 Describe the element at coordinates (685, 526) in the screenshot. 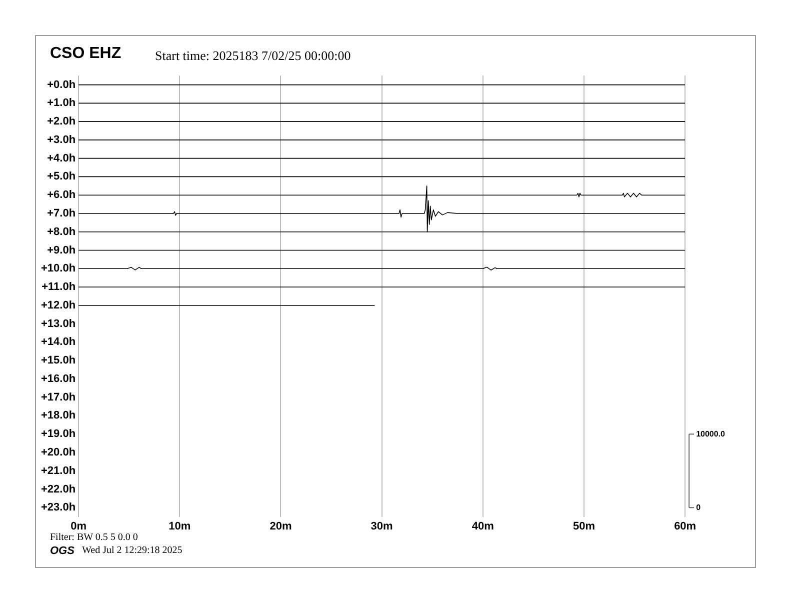

I see `x-tick-label: 60m` at that location.